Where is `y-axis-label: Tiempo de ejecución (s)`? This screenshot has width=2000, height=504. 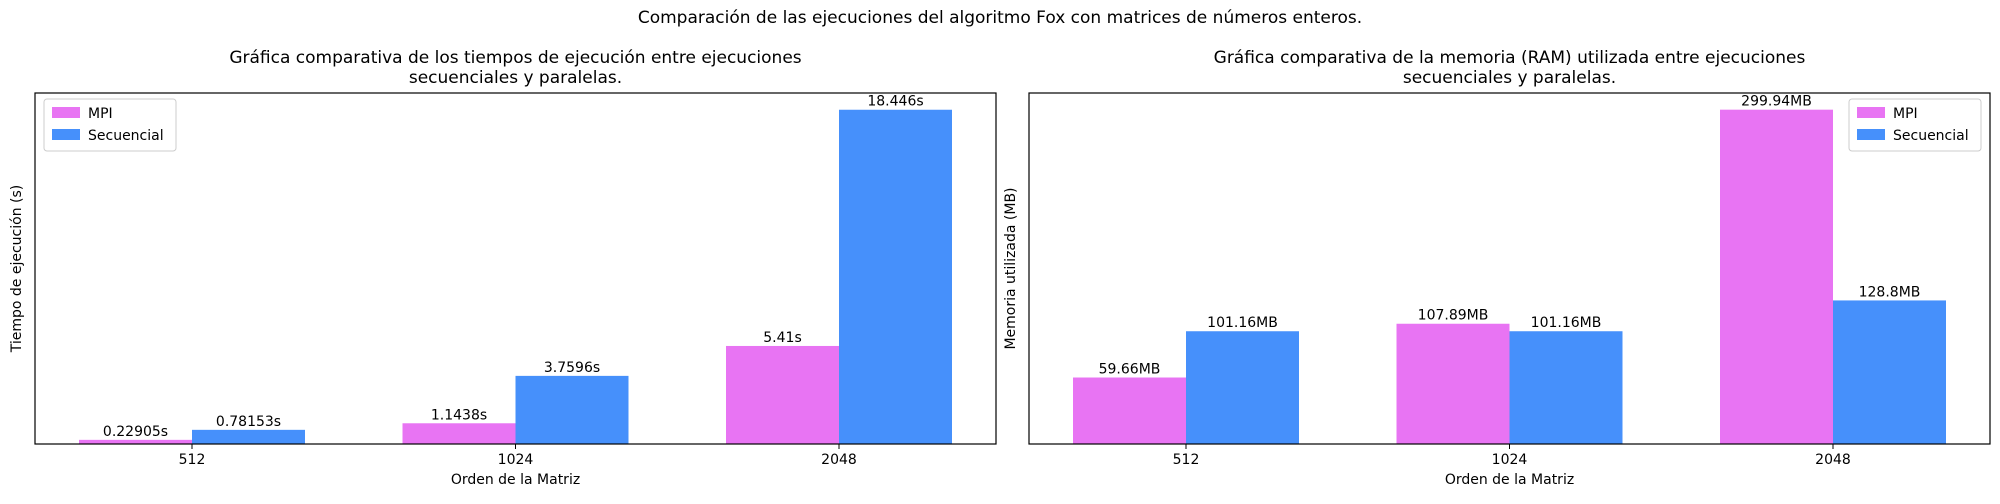
y-axis-label: Tiempo de ejecución (s) is located at coordinates (17, 269).